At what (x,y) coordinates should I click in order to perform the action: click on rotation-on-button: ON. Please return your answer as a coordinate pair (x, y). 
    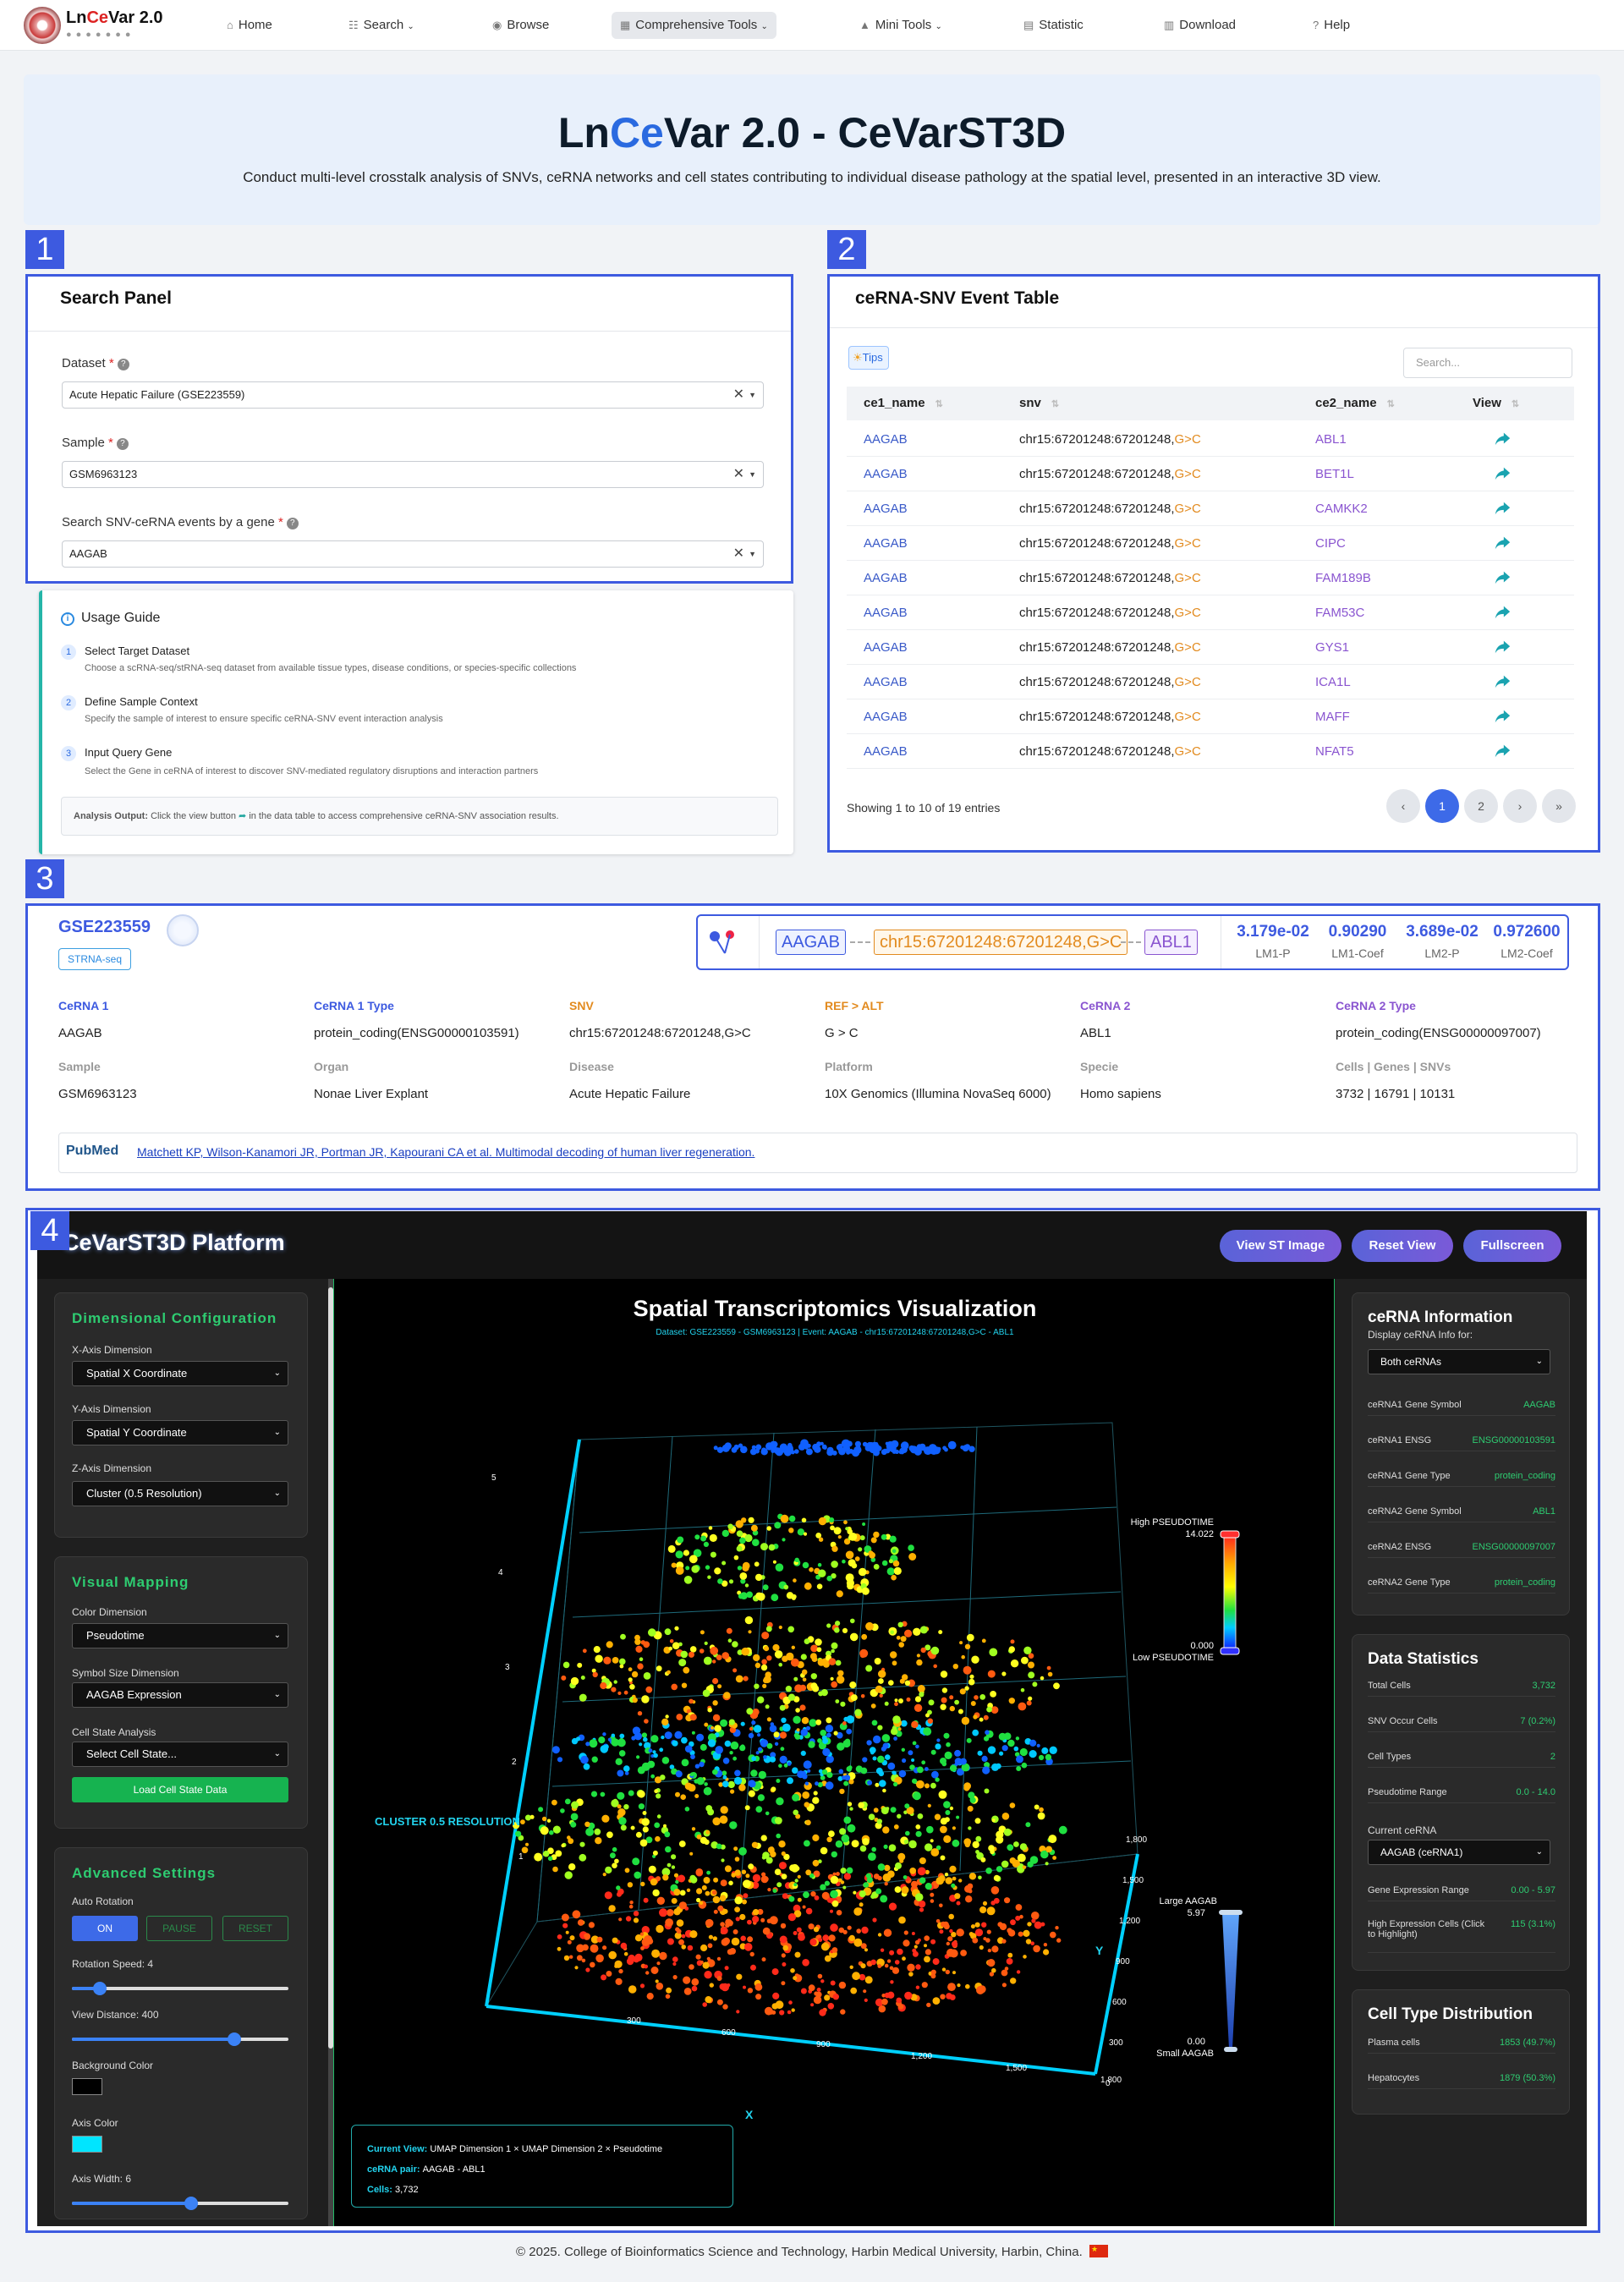
    Looking at the image, I should click on (105, 1928).